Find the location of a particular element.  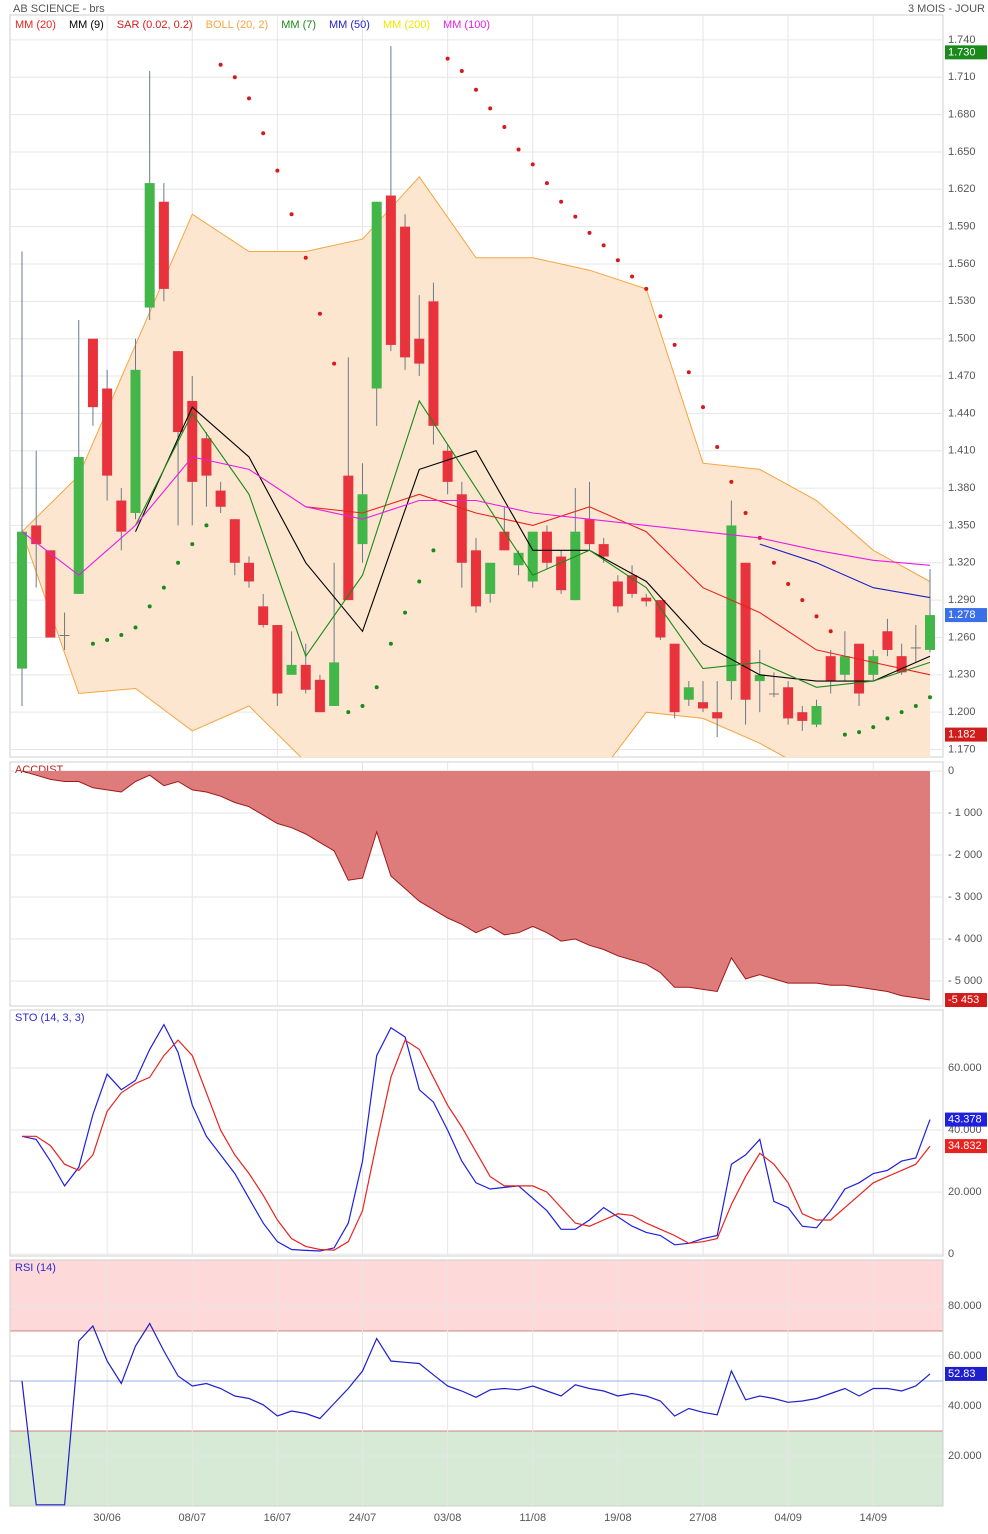

legend-item: MM (20) is located at coordinates (35, 25).